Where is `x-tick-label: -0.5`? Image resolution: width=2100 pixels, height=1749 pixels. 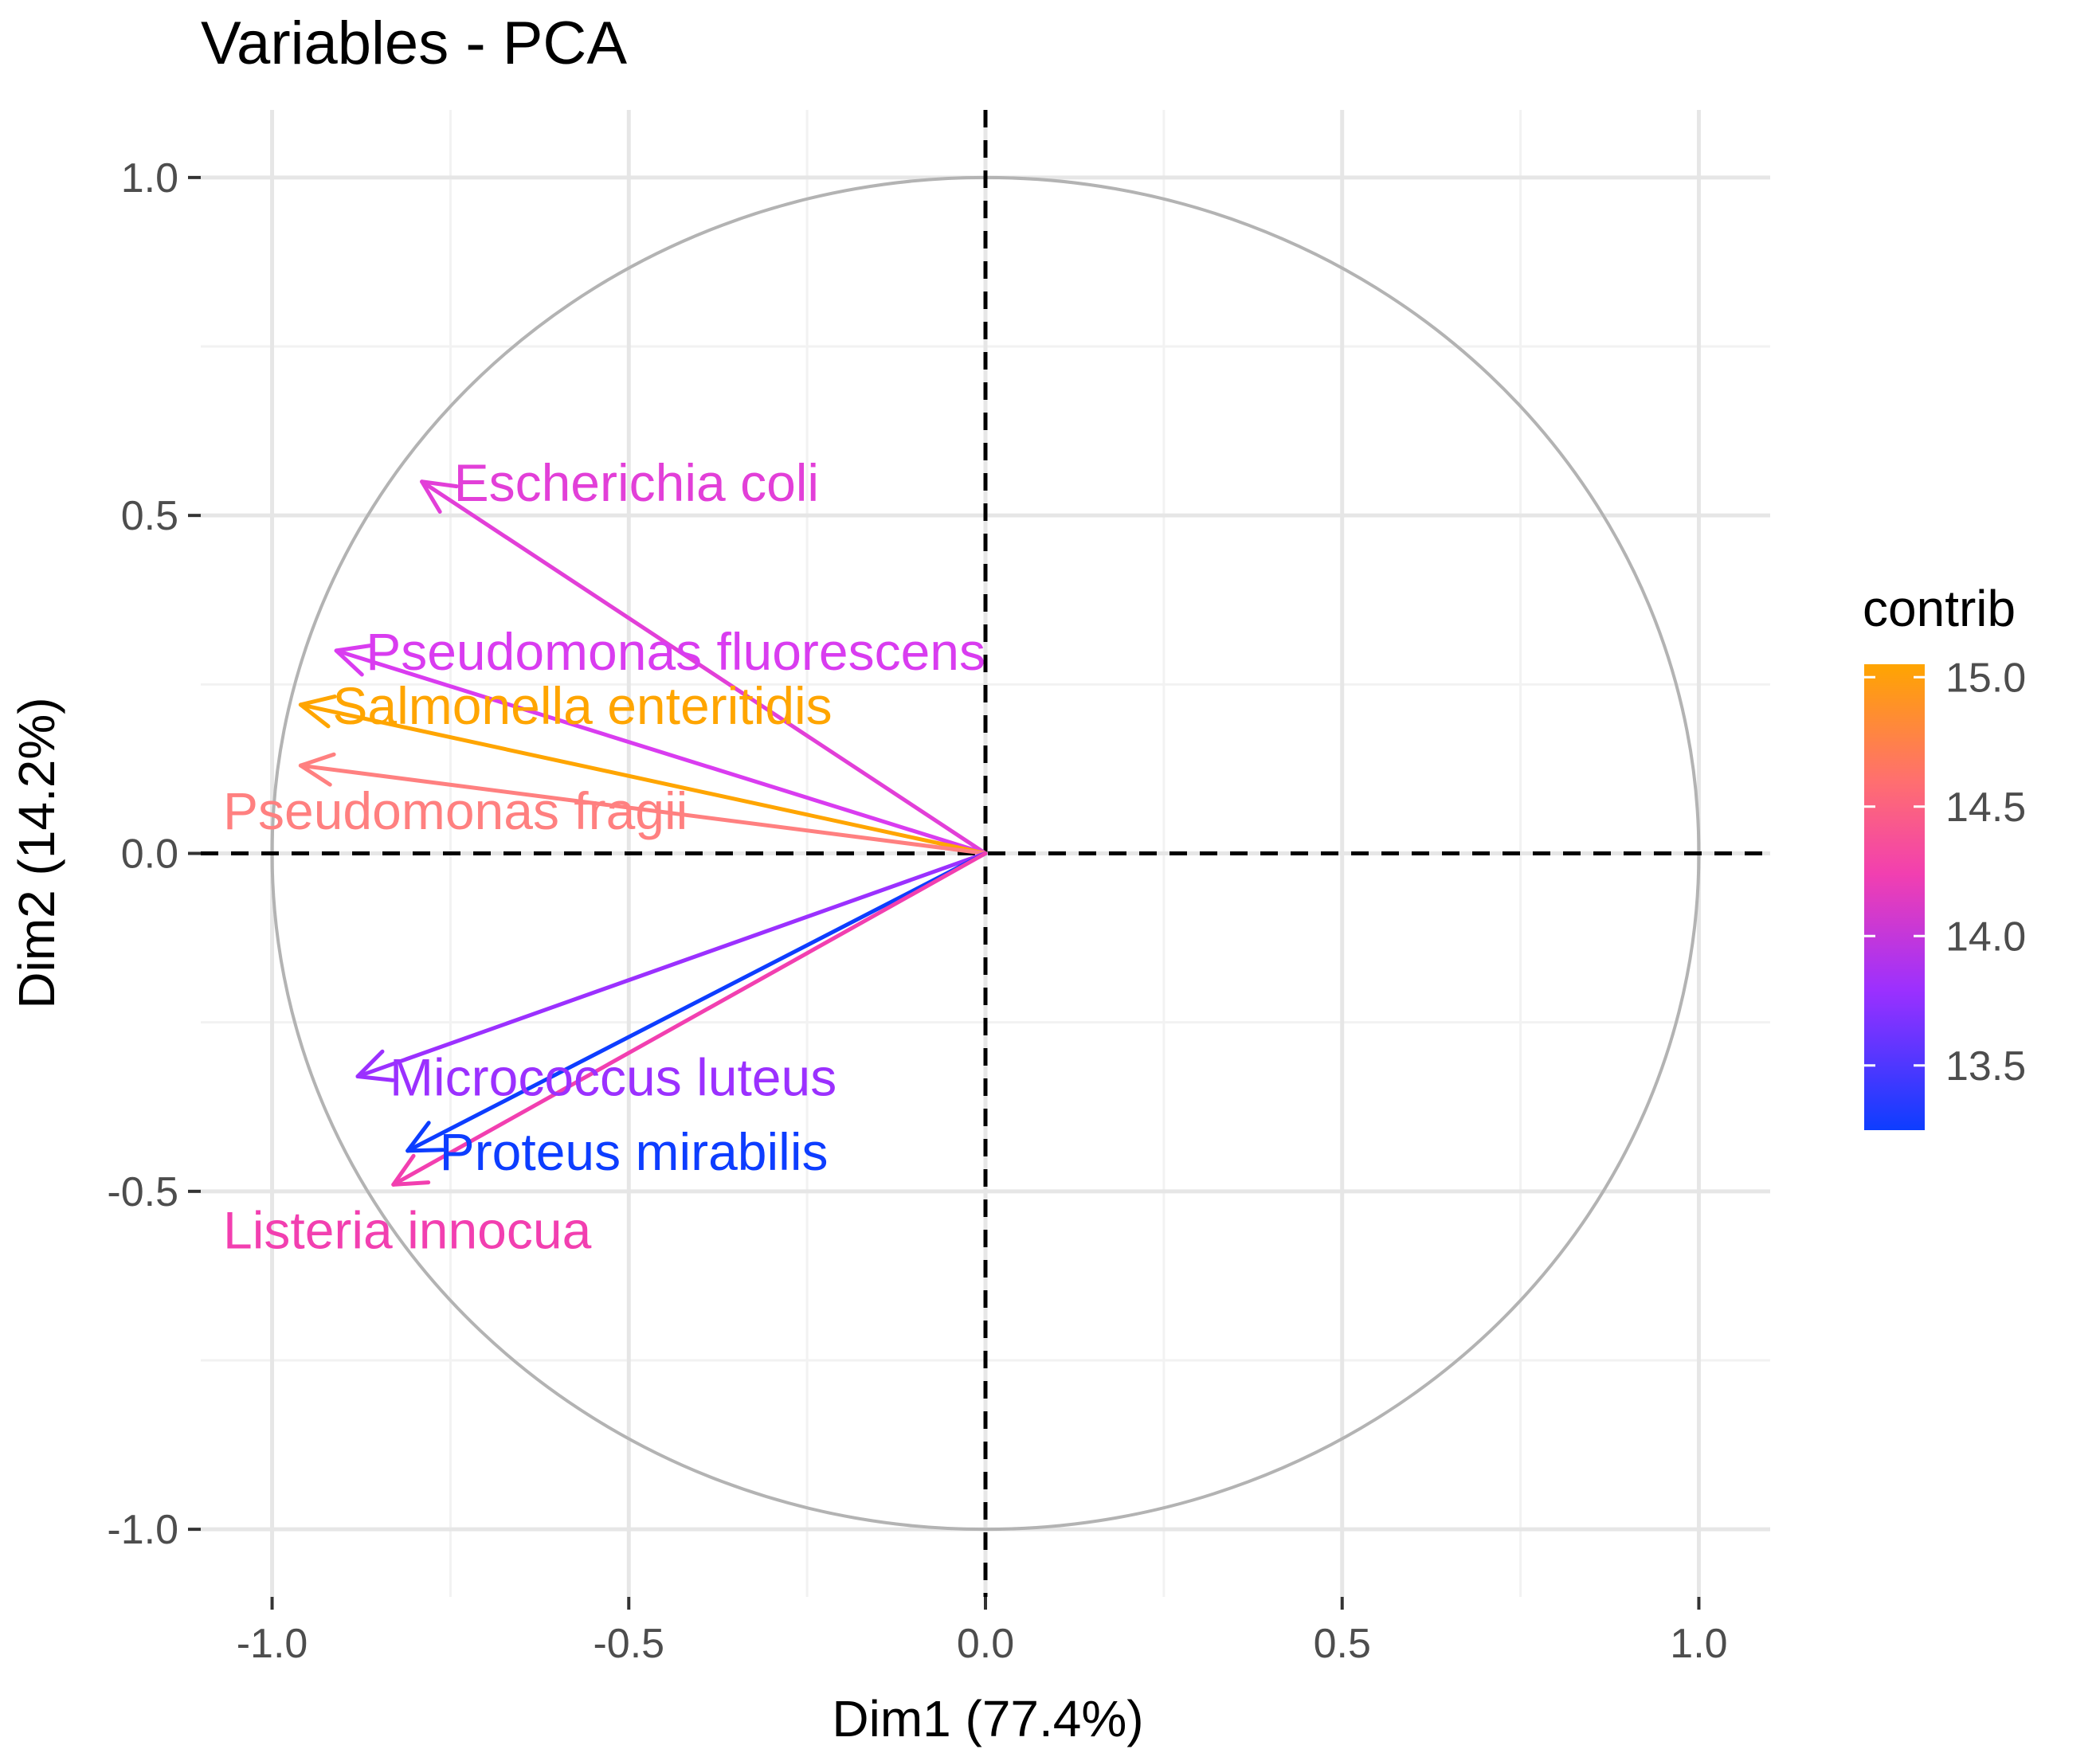 x-tick-label: -0.5 is located at coordinates (628, 1644).